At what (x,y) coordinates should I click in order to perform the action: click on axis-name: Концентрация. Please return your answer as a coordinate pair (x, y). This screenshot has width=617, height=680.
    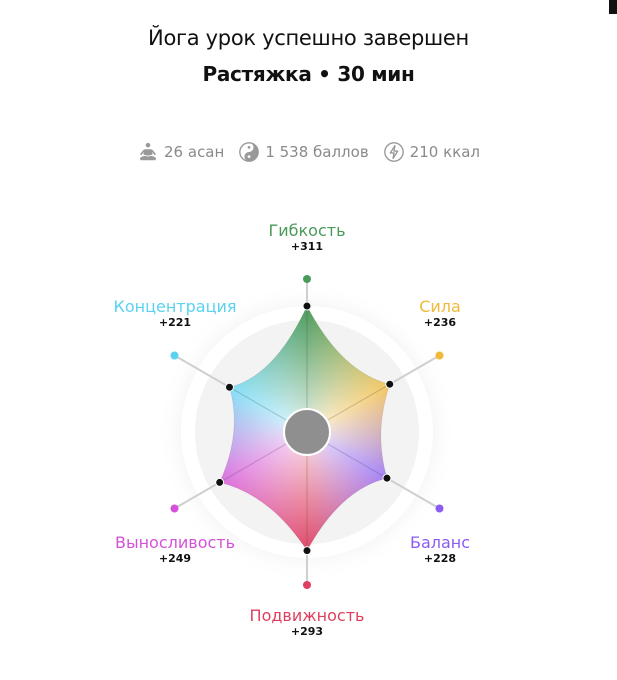
    Looking at the image, I should click on (175, 306).